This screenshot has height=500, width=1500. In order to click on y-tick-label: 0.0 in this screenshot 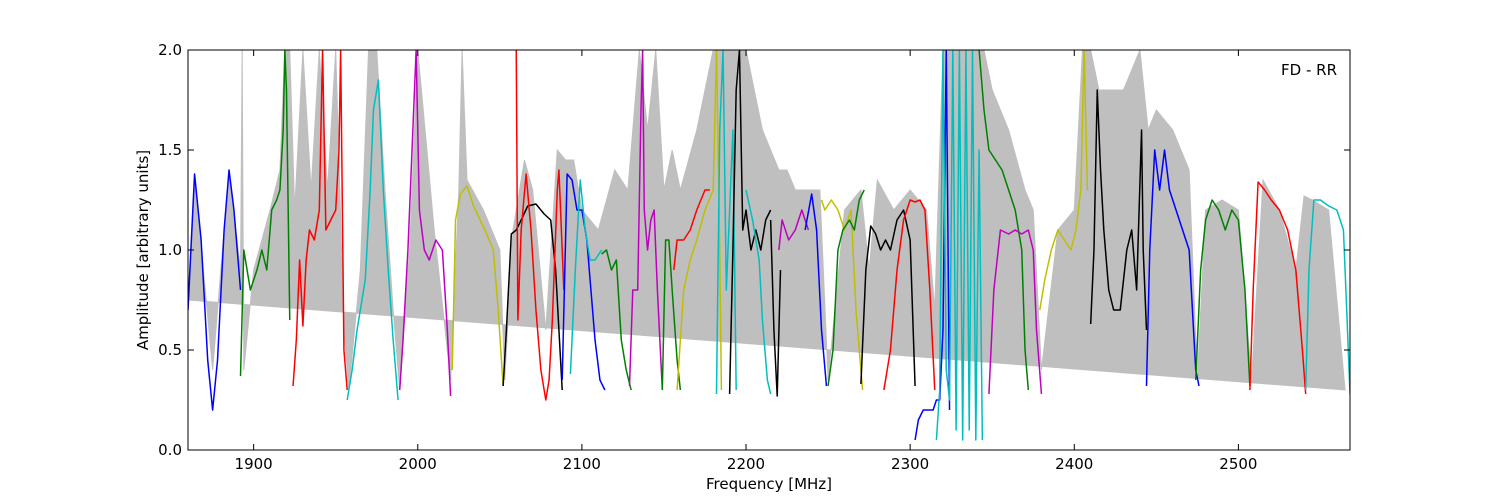, I will do `click(170, 450)`.